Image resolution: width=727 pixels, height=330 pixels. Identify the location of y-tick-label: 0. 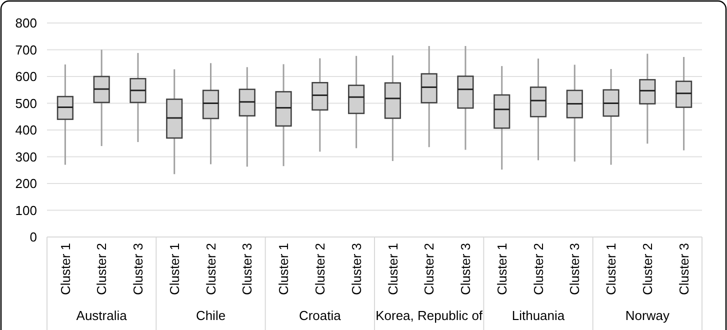
(33, 237).